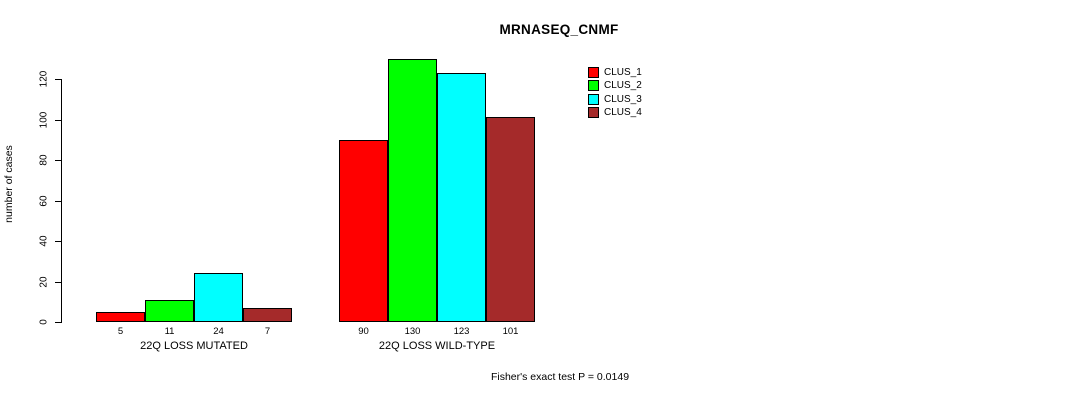 This screenshot has height=400, width=1090. I want to click on chart-title: MRNASEQ_CNMF, so click(559, 29).